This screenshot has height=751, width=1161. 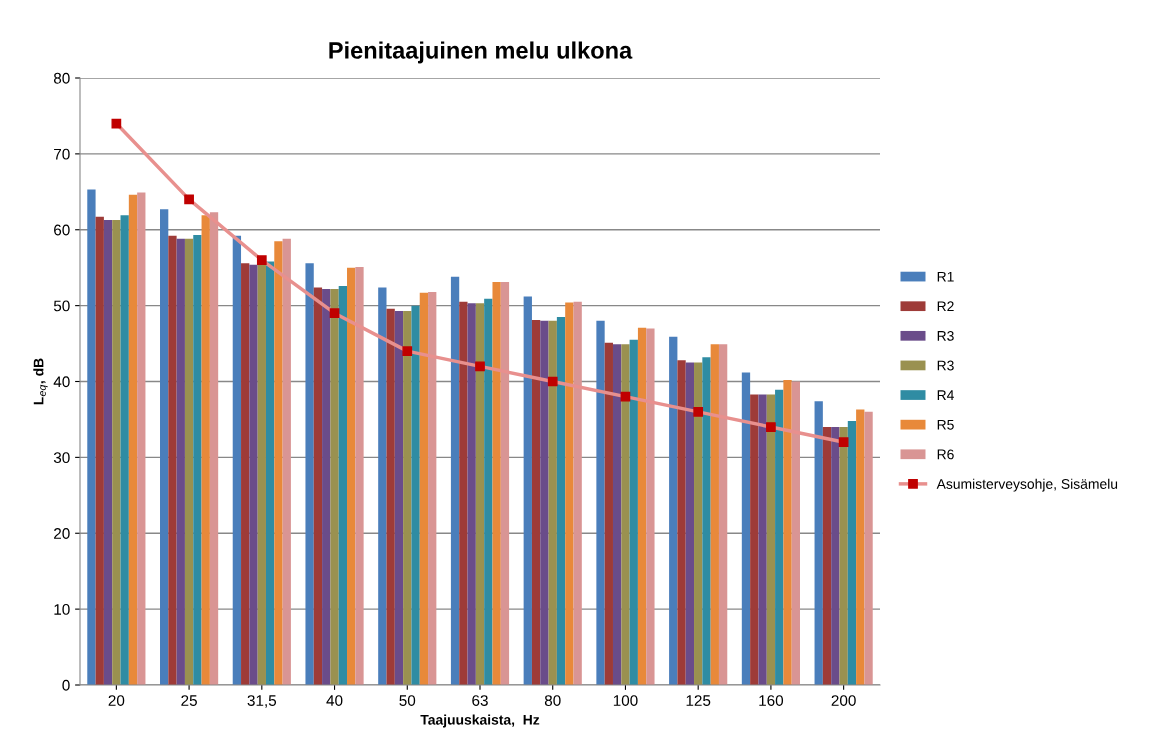 What do you see at coordinates (62, 154) in the screenshot?
I see `y-tick-label: 70` at bounding box center [62, 154].